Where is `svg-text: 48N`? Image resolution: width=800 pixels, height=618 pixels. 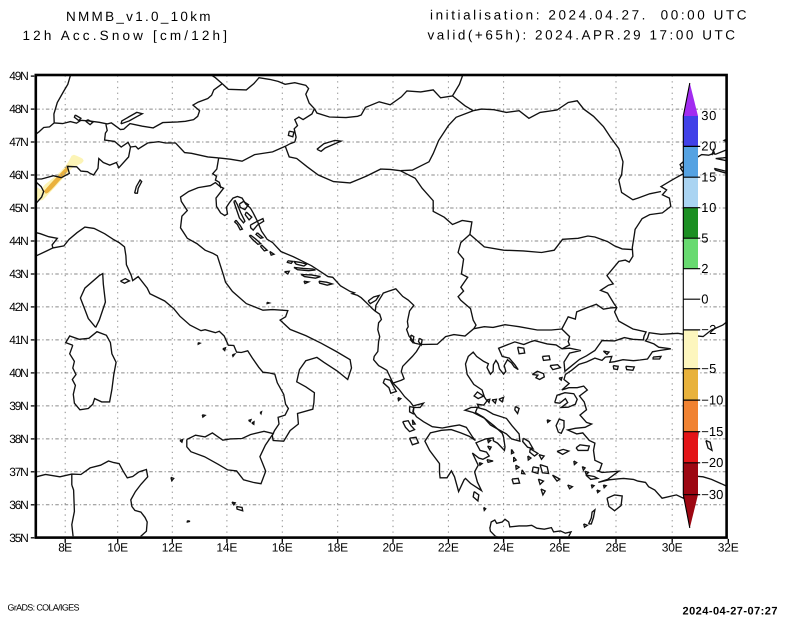 svg-text: 48N is located at coordinates (19, 109).